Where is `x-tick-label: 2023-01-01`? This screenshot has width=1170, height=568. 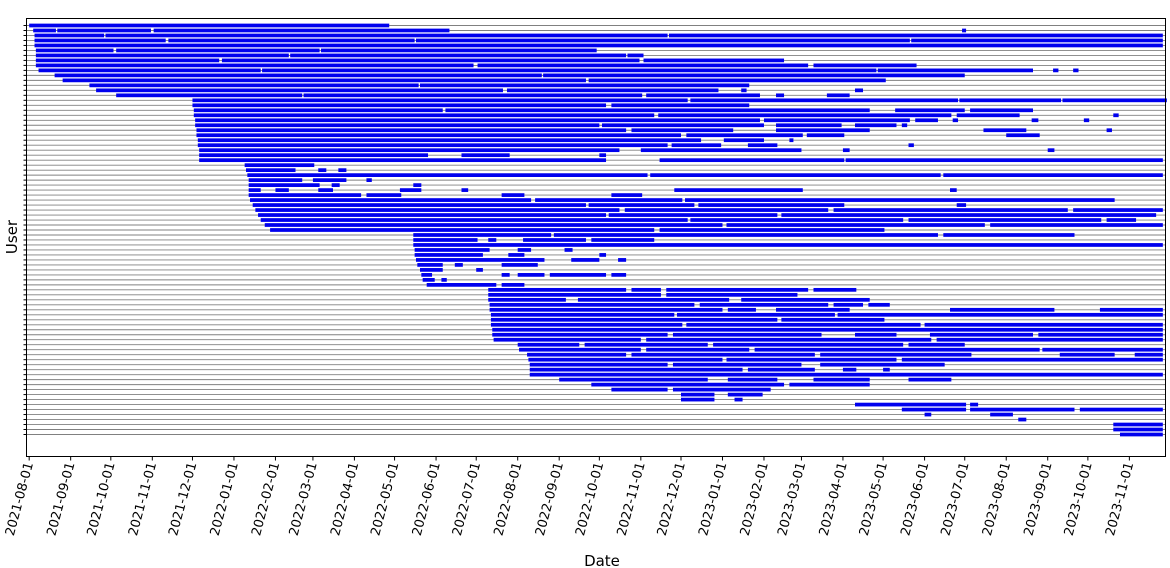
x-tick-label: 2023-01-01 is located at coordinates (713, 499).